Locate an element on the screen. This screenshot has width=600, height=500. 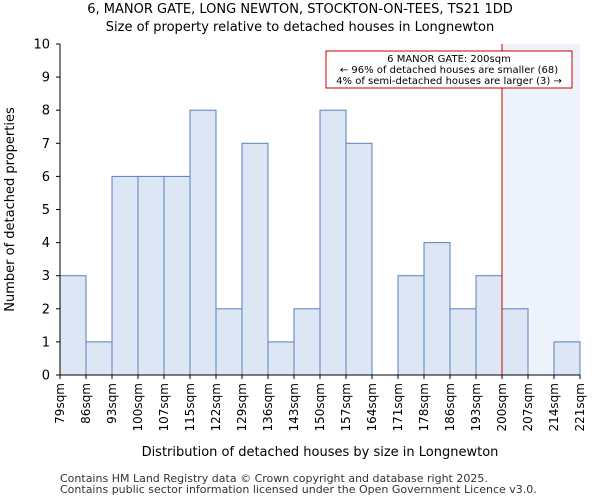
x-tick-label: 157sqm is located at coordinates (346, 407).